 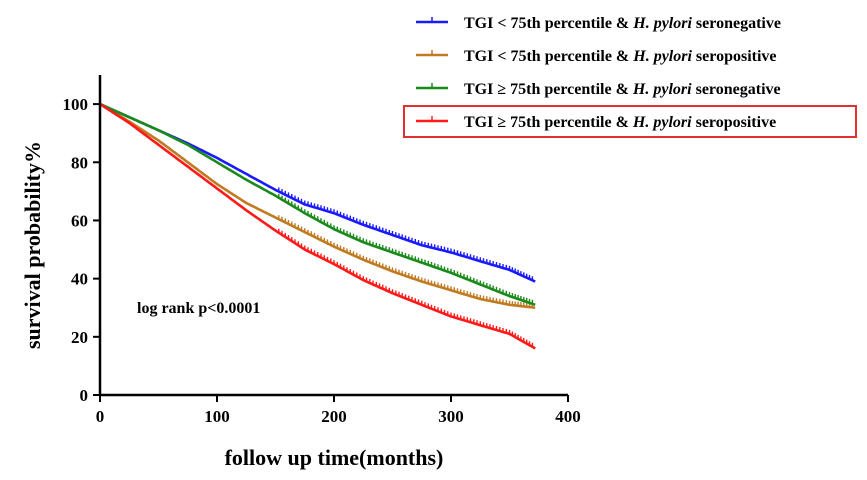 What do you see at coordinates (568, 416) in the screenshot?
I see `x-tick-label: 400` at bounding box center [568, 416].